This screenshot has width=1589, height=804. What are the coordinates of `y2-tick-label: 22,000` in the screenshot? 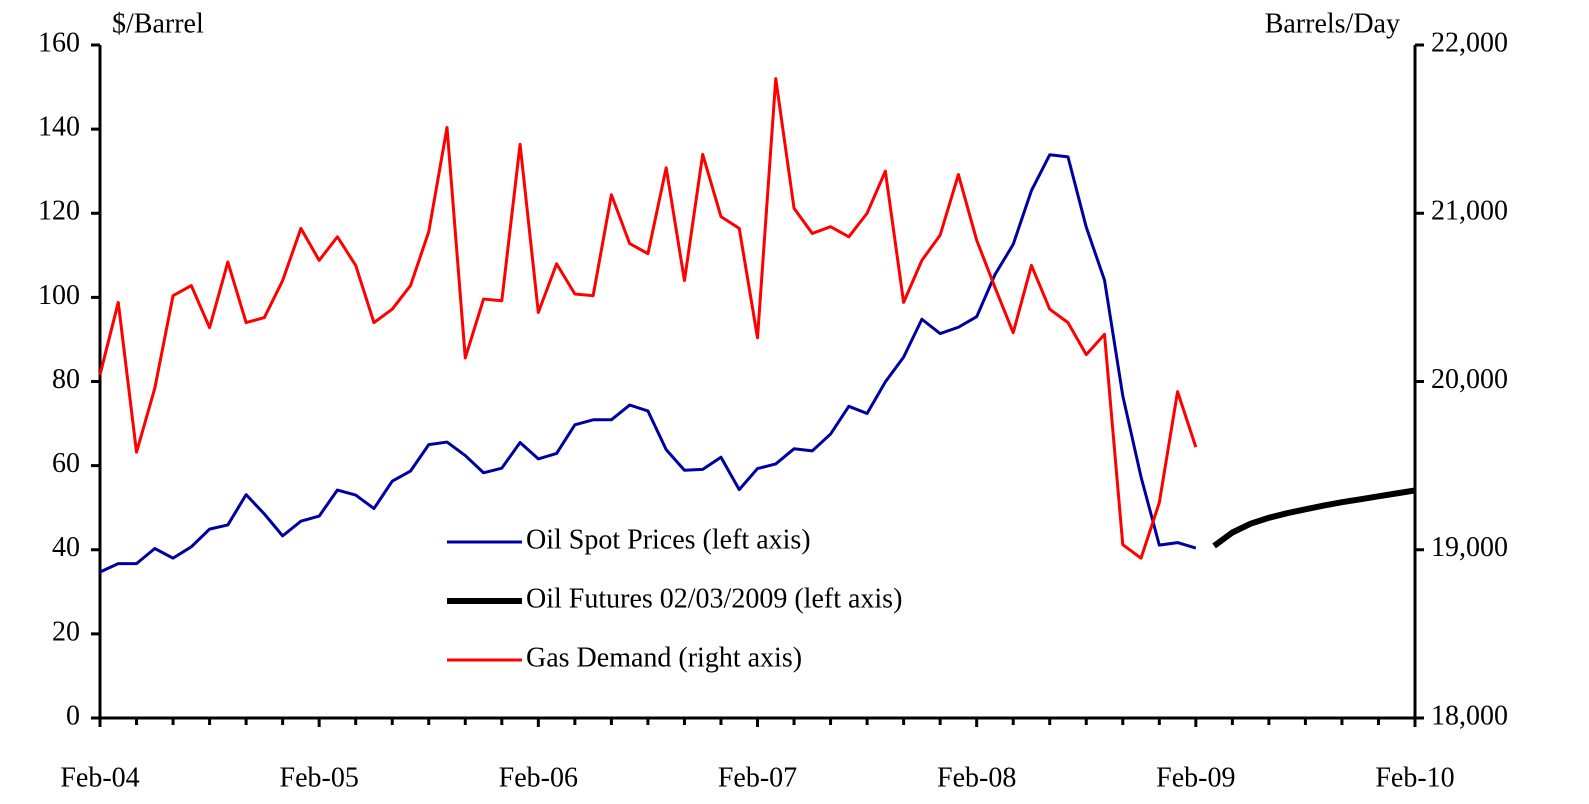 It's located at (1469, 42).